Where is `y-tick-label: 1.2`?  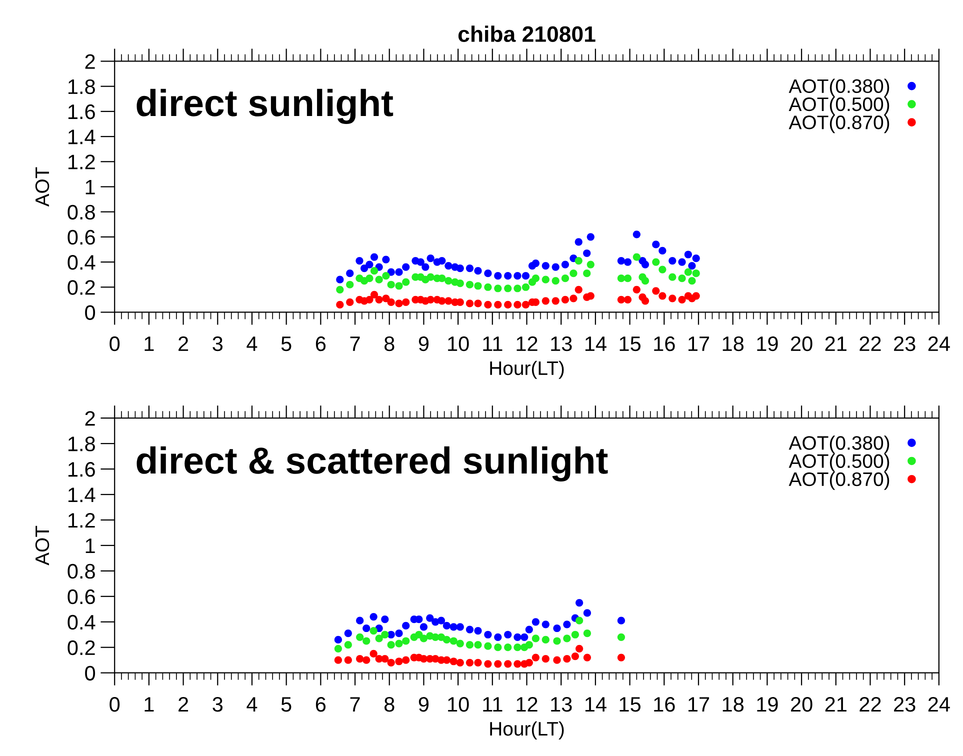 y-tick-label: 1.2 is located at coordinates (81, 162).